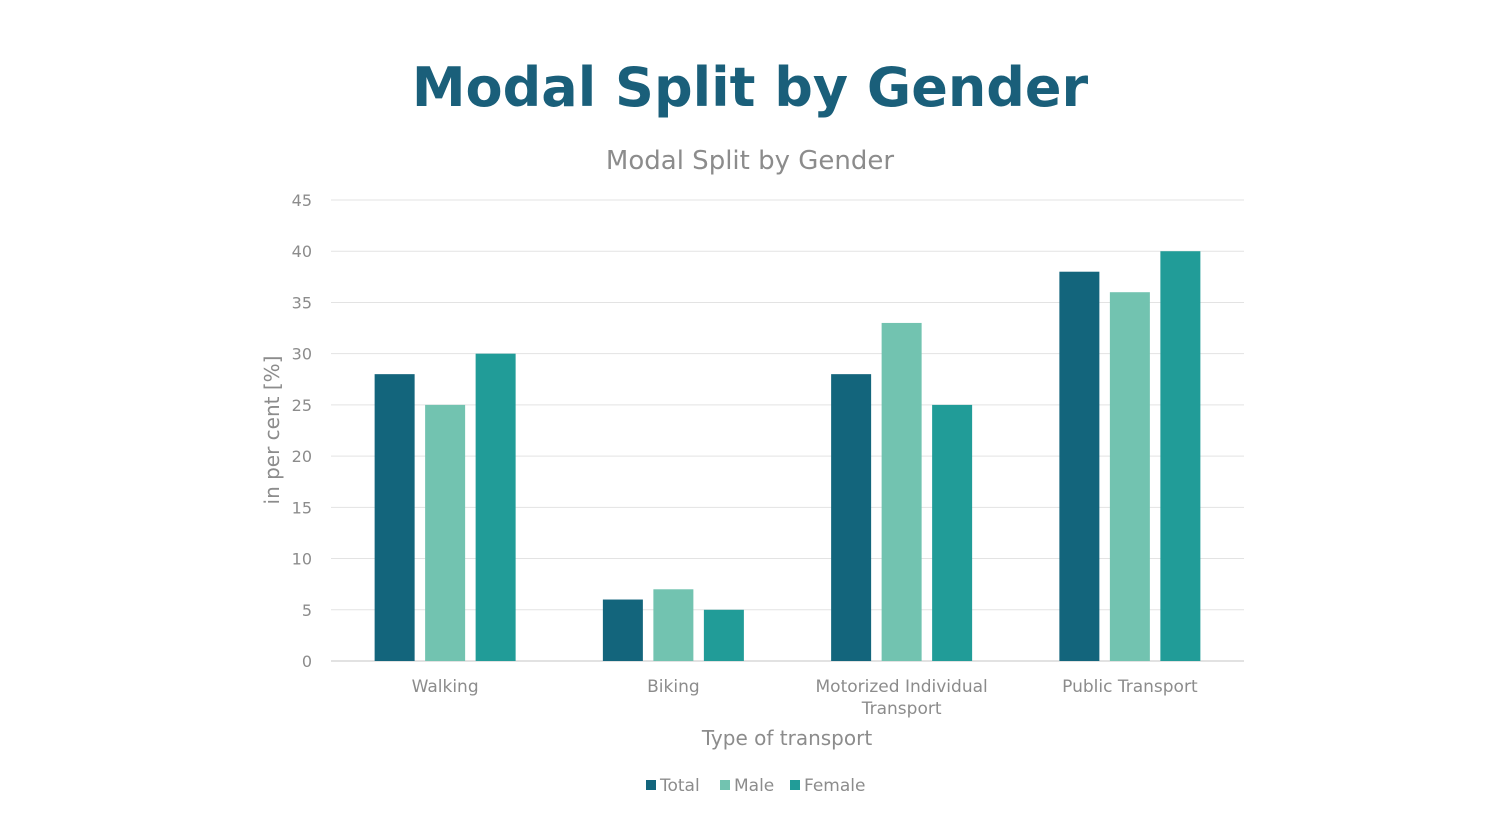 This screenshot has height=817, width=1500. I want to click on y-tick-label: 15, so click(302, 507).